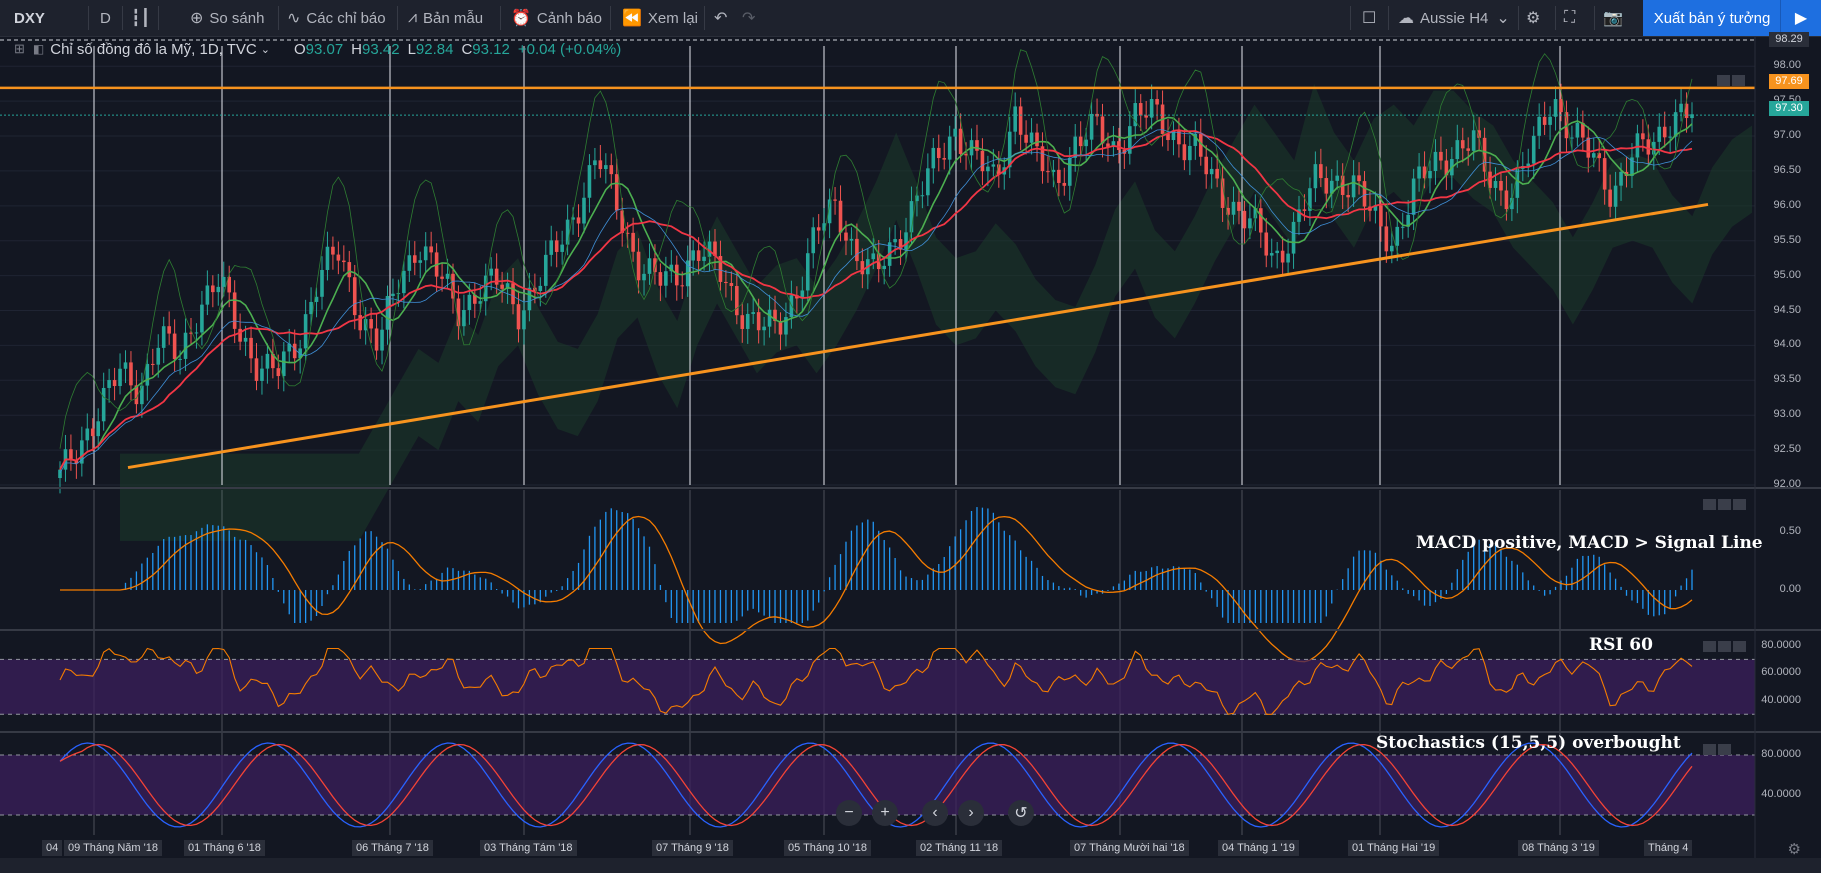 The height and width of the screenshot is (873, 1821). What do you see at coordinates (1787, 135) in the screenshot?
I see `price-axis-label: 97.00` at bounding box center [1787, 135].